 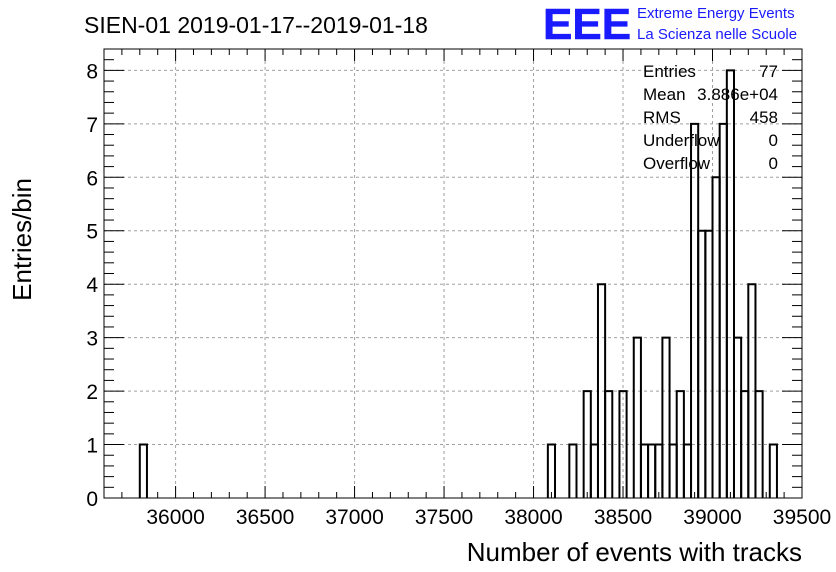 I want to click on stats-label: RMS, so click(x=662, y=117).